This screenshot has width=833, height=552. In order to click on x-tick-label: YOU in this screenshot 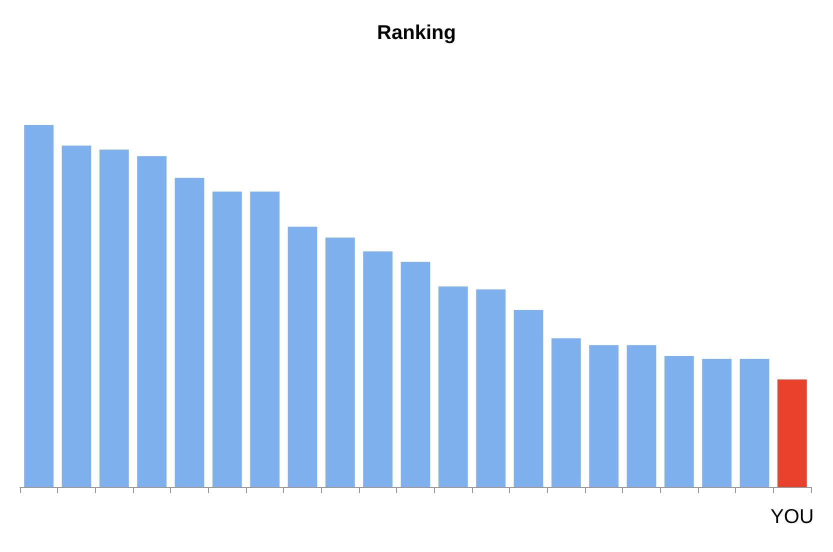, I will do `click(792, 517)`.